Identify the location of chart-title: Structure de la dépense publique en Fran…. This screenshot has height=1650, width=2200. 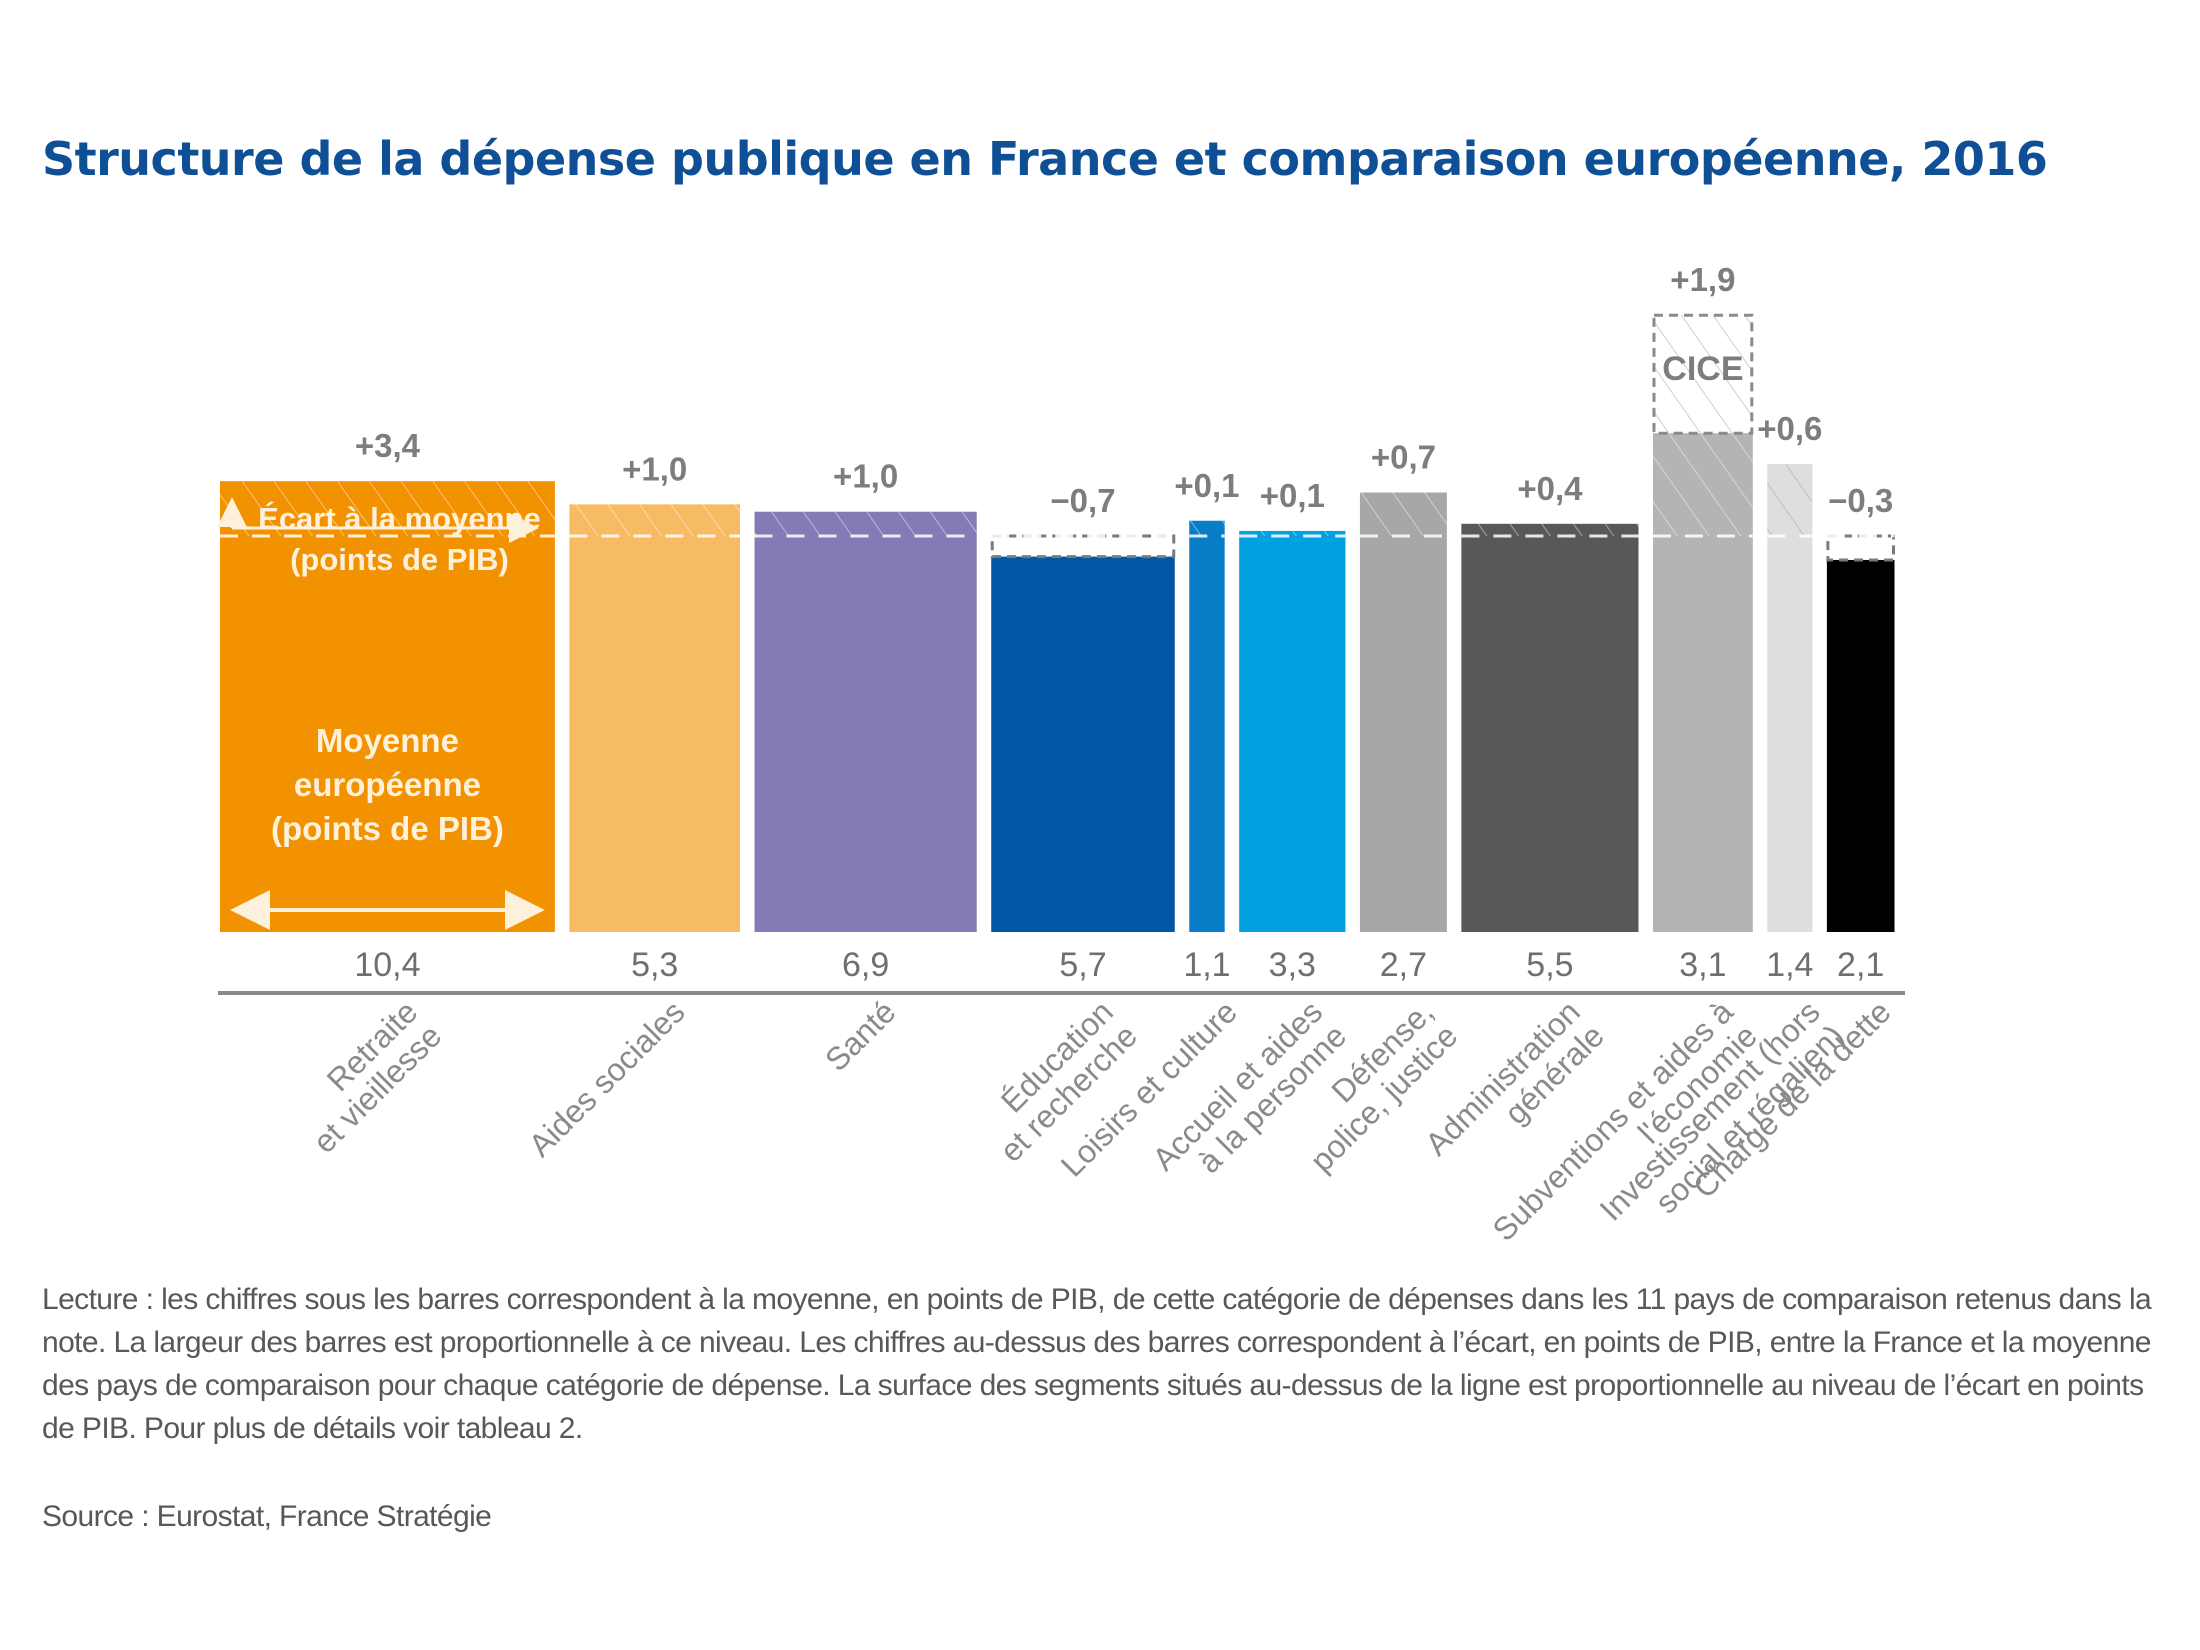
(1045, 159).